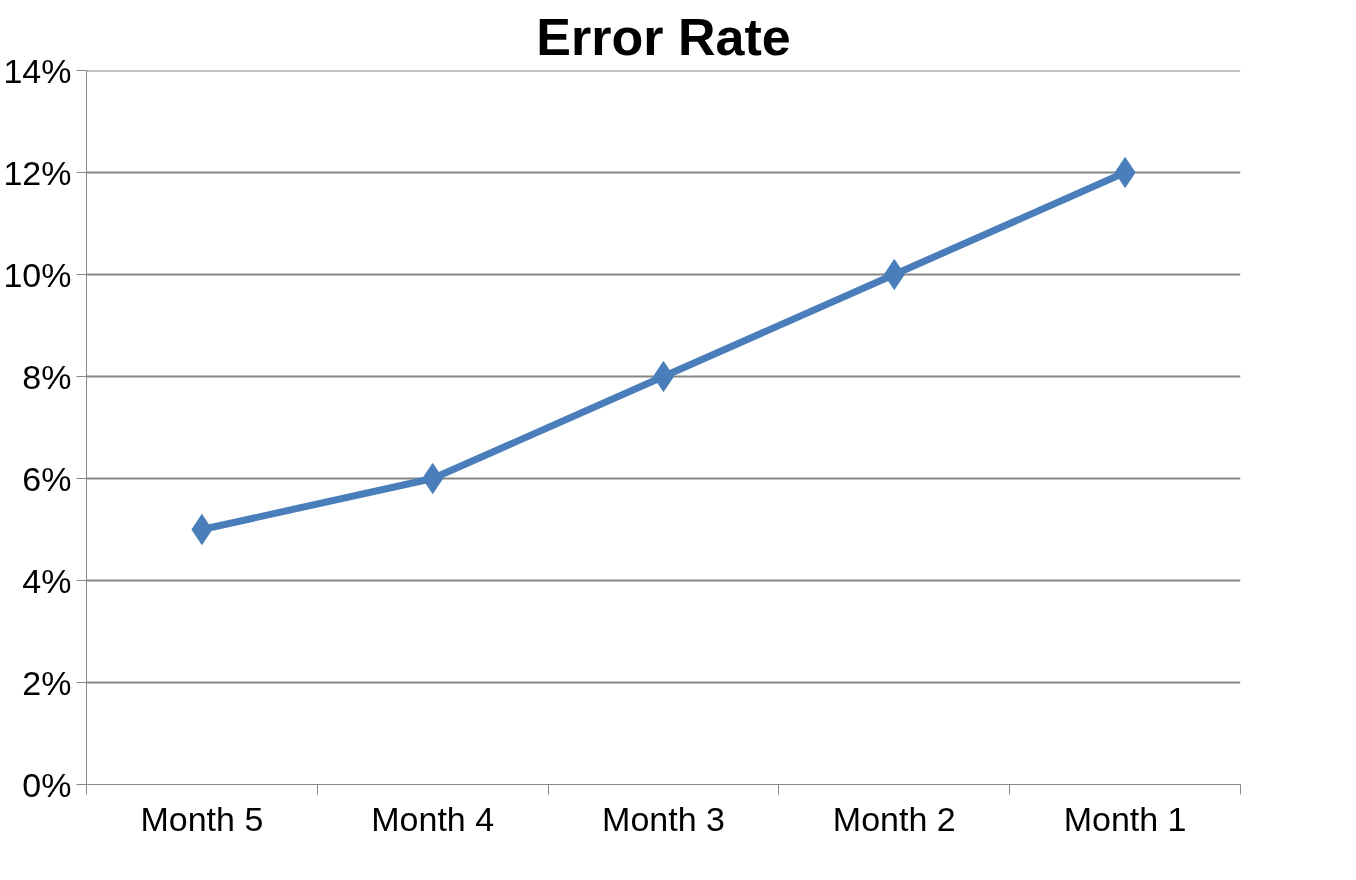 This screenshot has height=880, width=1356. I want to click on y-tick-label: 8%, so click(47, 376).